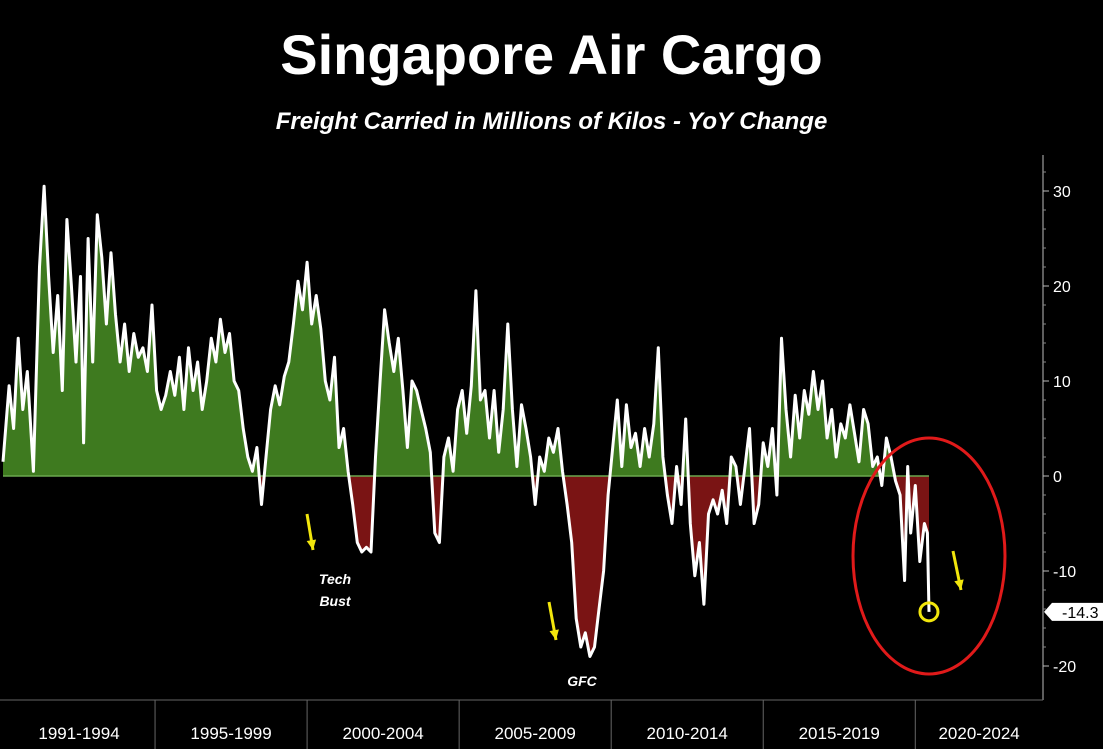 The width and height of the screenshot is (1103, 749). What do you see at coordinates (1080, 613) in the screenshot?
I see `last-value-label: -14.3` at bounding box center [1080, 613].